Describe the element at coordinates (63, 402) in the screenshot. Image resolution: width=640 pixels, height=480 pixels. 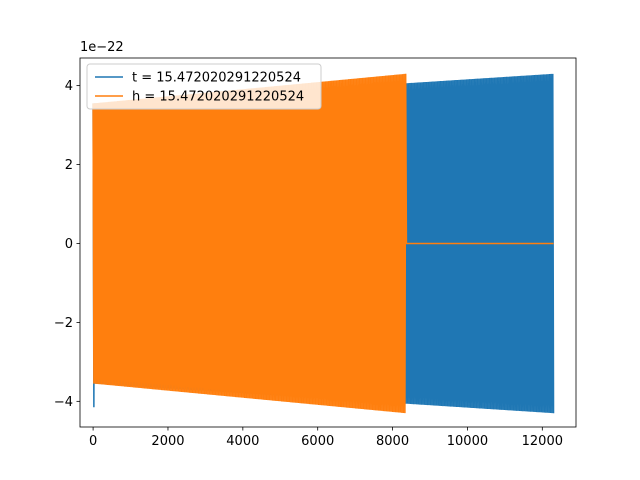
I see `y-tick-label--4: −4` at that location.